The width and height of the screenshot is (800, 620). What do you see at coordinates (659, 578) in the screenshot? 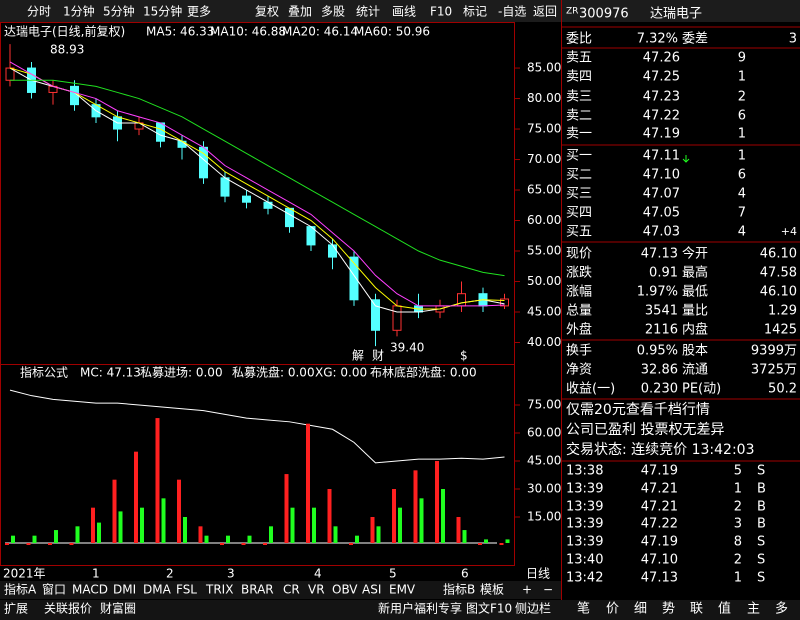
I see `trade-price: 47.13` at bounding box center [659, 578].